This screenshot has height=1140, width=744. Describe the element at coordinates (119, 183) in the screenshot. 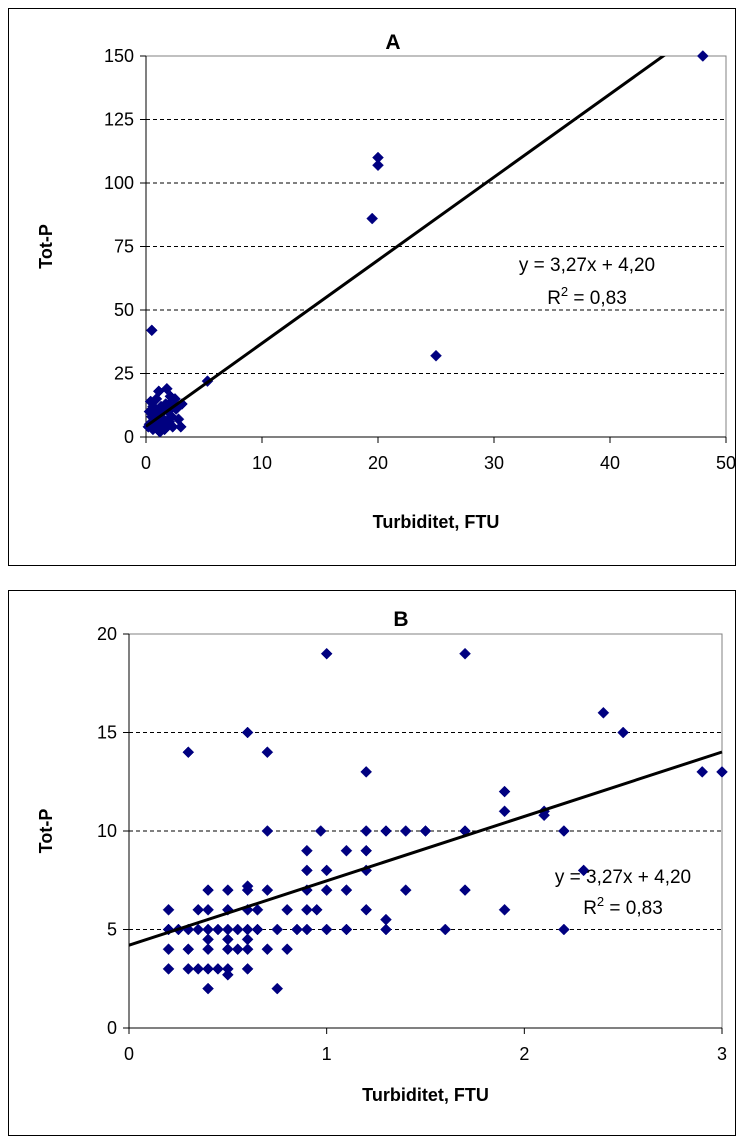

I see `y-tick-label: 100` at that location.